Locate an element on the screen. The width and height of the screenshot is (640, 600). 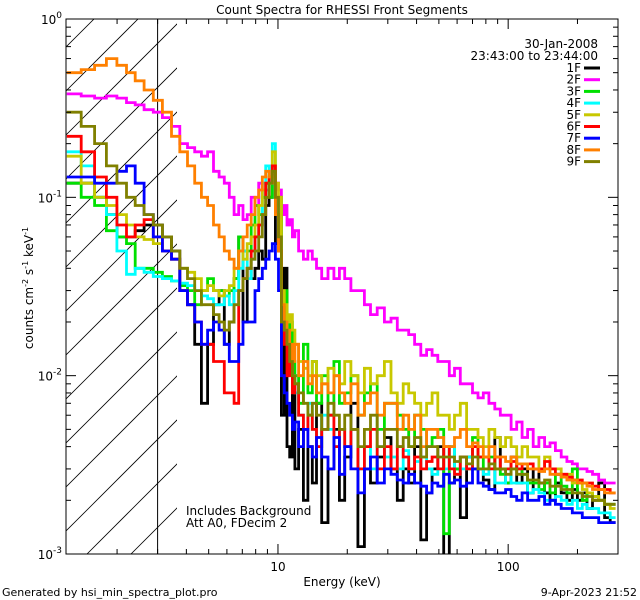
ylabel-sup-2: -1 is located at coordinates (25, 265).